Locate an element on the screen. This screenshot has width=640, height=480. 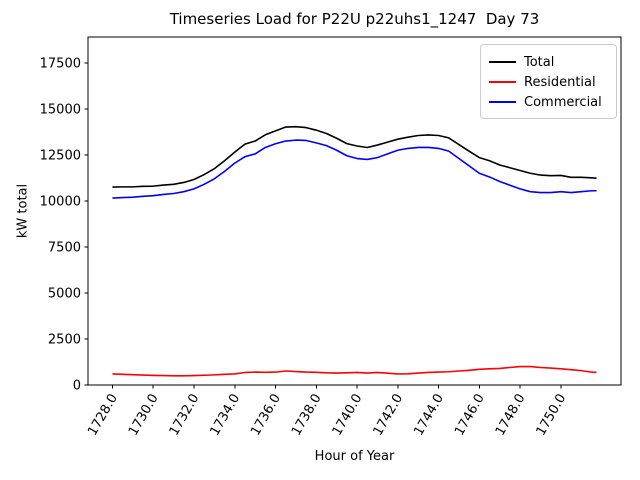
x-tick-label: 1744.0 is located at coordinates (429, 415).